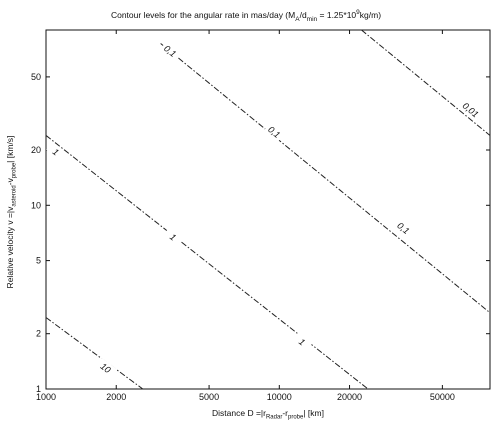  What do you see at coordinates (46, 397) in the screenshot?
I see `x-tick-label: 1000` at bounding box center [46, 397].